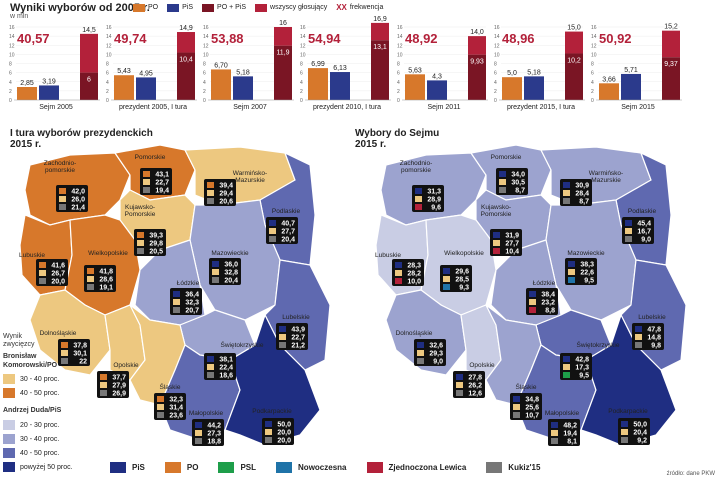  What do you see at coordinates (214, 426) in the screenshot?
I see `result-value: 44,2` at bounding box center [214, 426].